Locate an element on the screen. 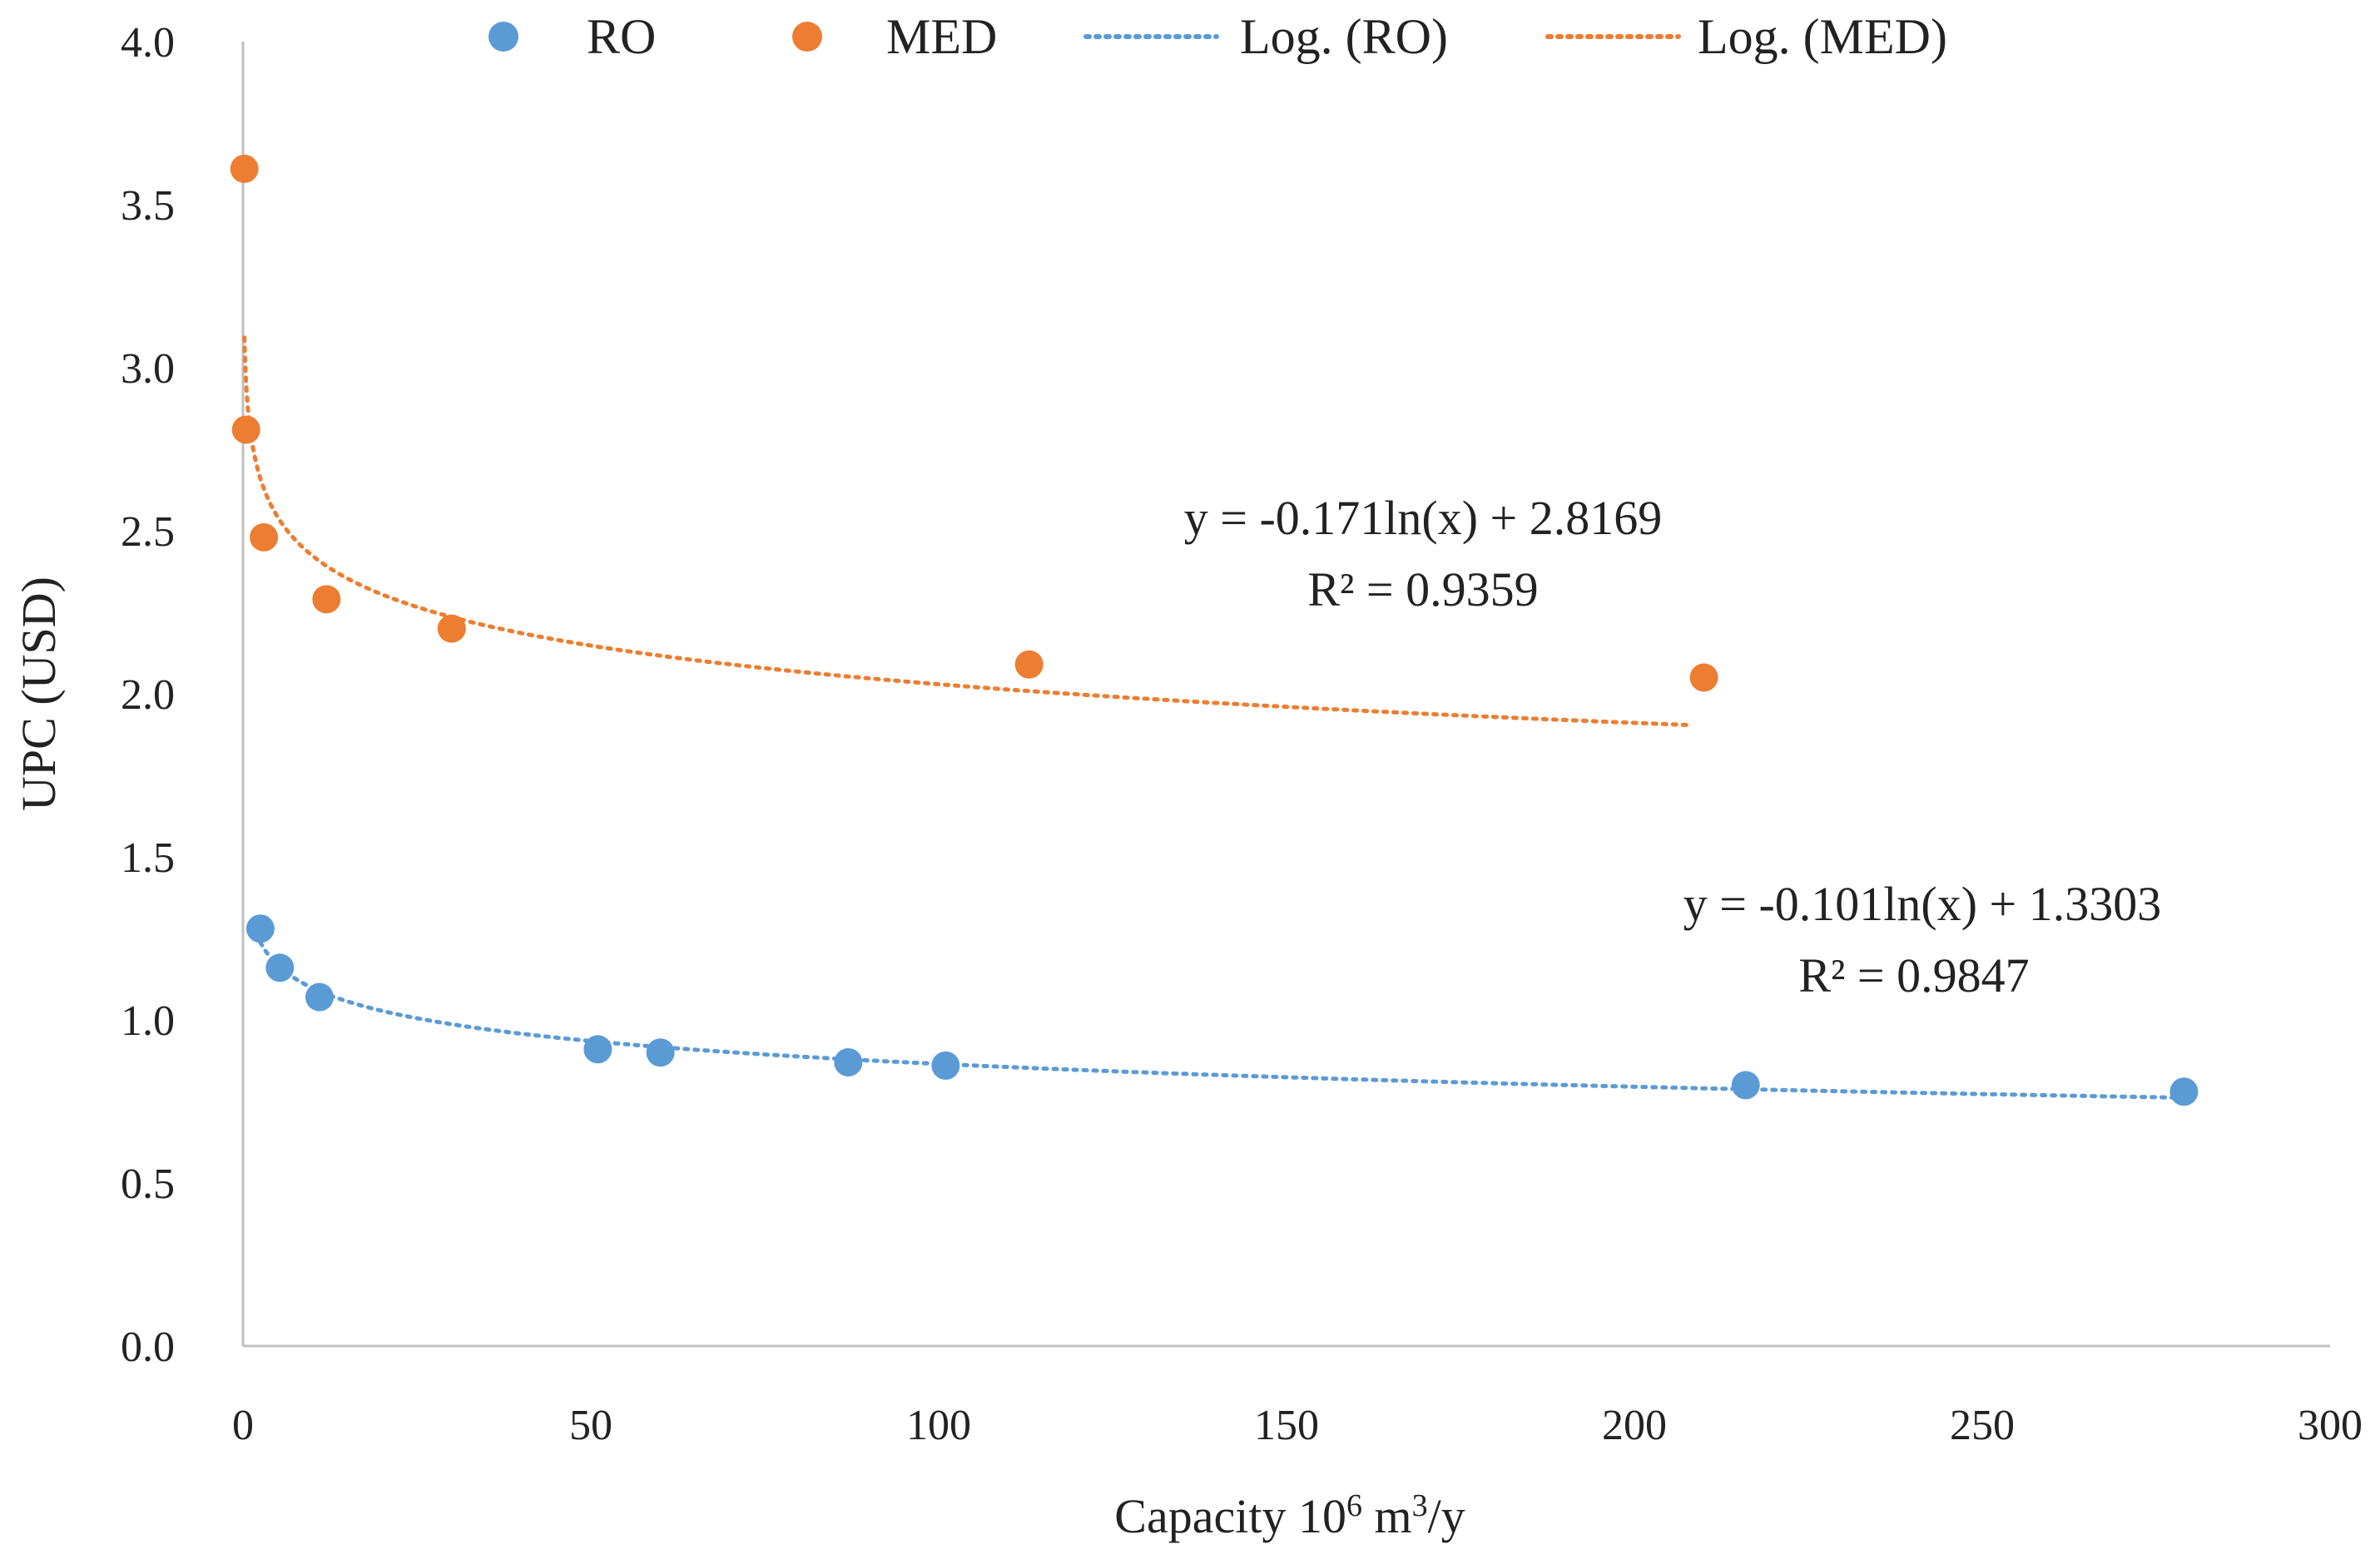  y-tick-label: 2.0 is located at coordinates (148, 695).